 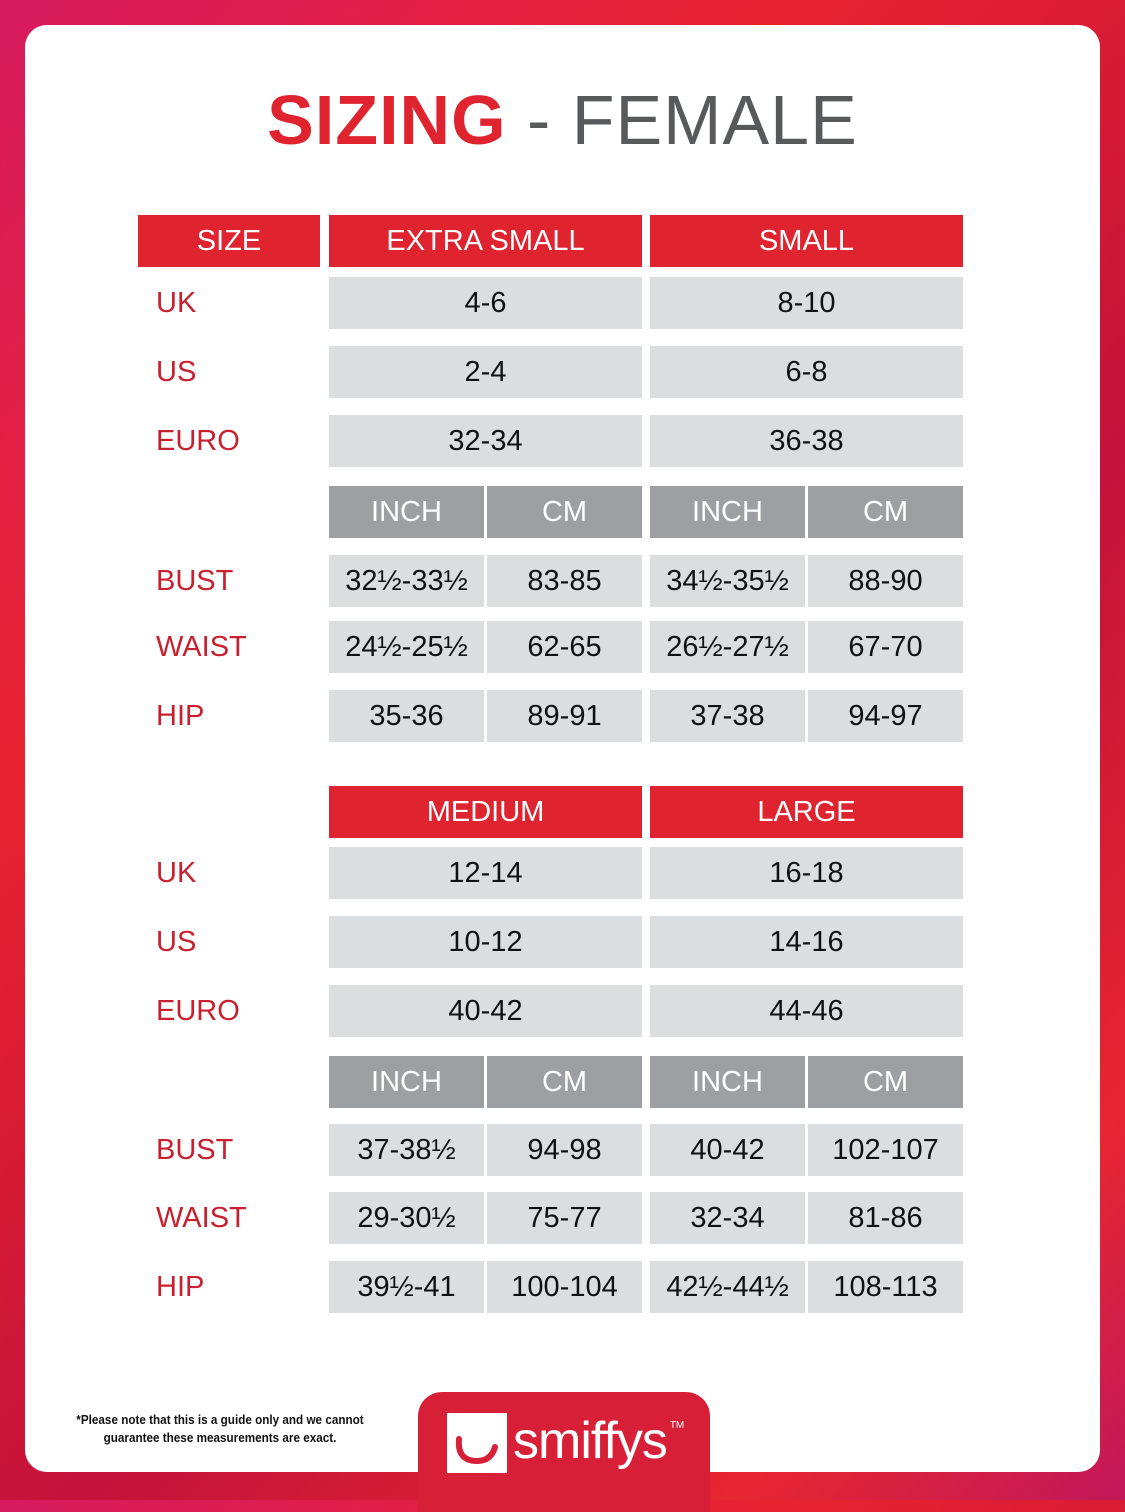 What do you see at coordinates (806, 1011) in the screenshot?
I see `size-value-cell: 44-46` at bounding box center [806, 1011].